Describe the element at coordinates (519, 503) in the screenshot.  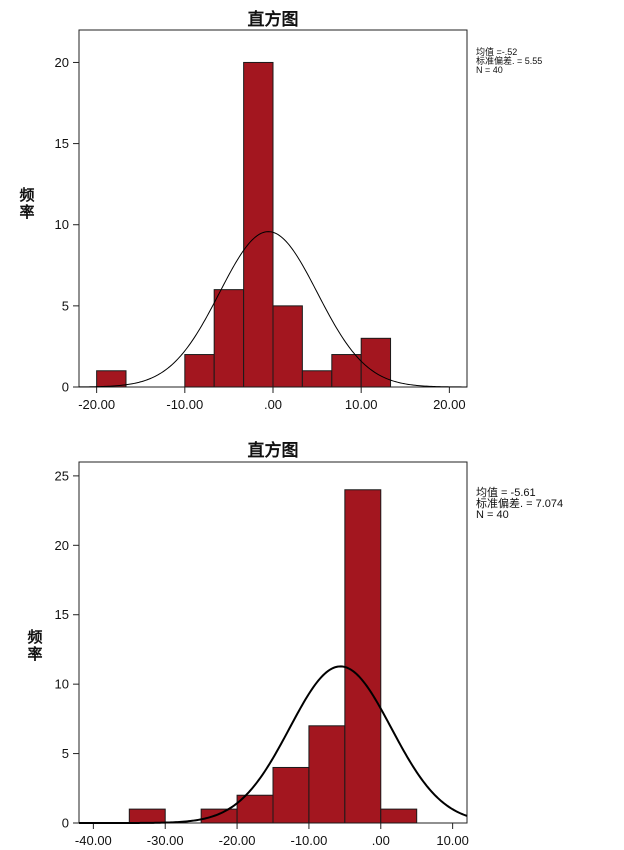
I see `stats-legend: 均值 = -5.61 标准偏差. = 7.074 N = 40` at that location.